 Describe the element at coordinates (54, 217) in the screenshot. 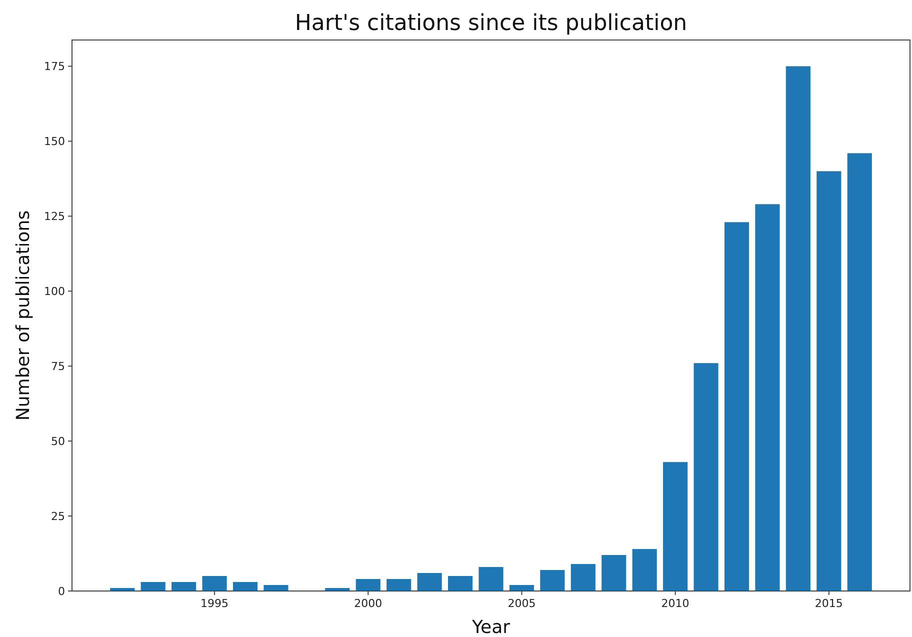

I see `y-tick-label: 125` at that location.